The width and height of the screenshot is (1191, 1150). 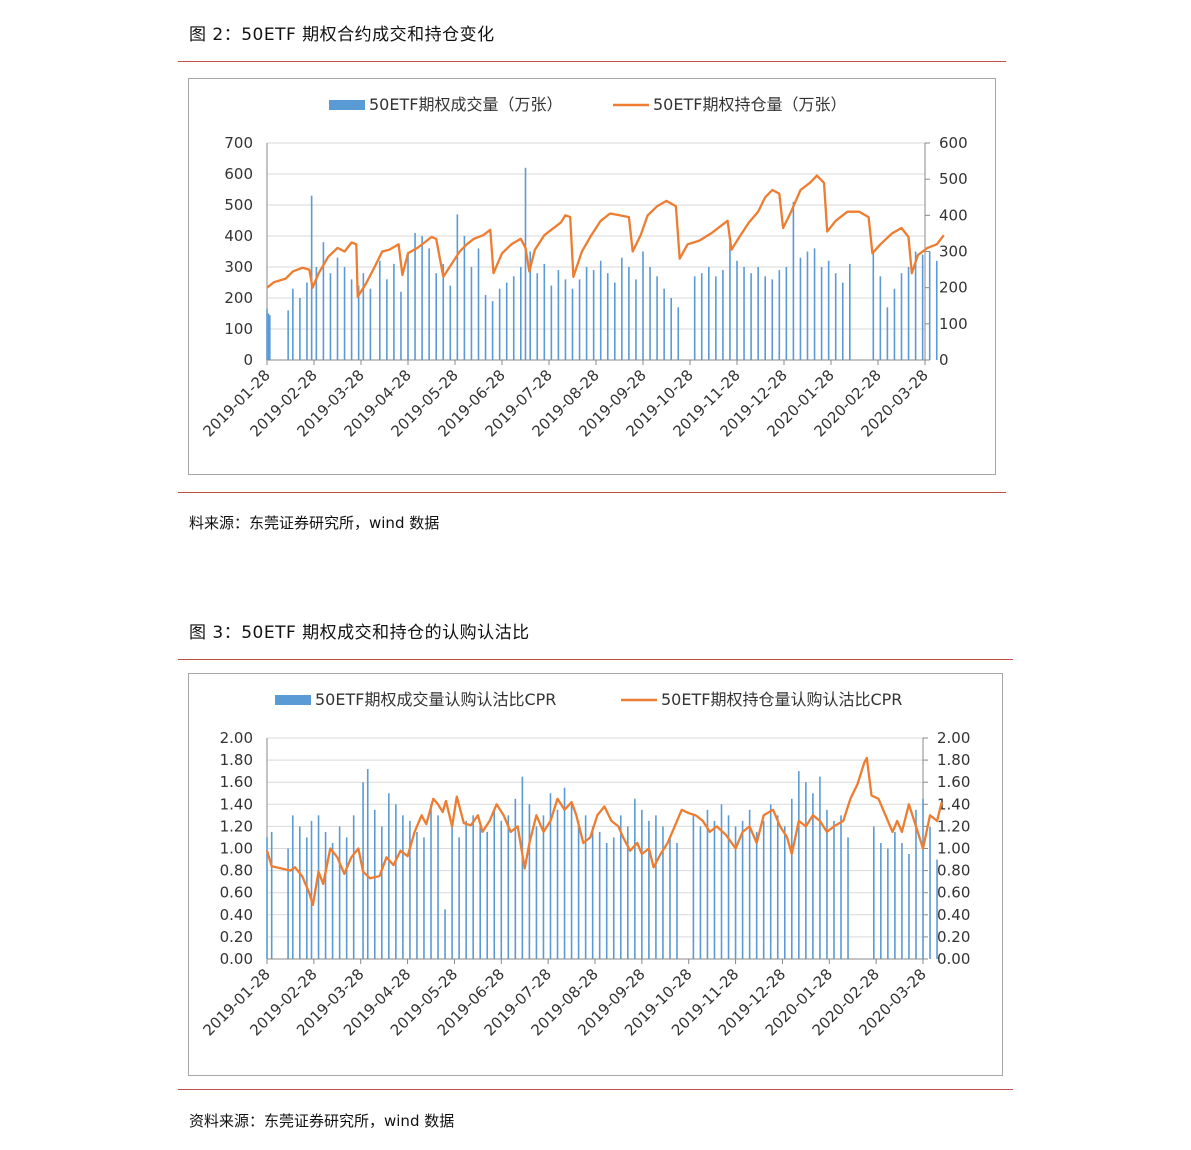 What do you see at coordinates (236, 782) in the screenshot?
I see `y-left-tick-label: 1.60` at bounding box center [236, 782].